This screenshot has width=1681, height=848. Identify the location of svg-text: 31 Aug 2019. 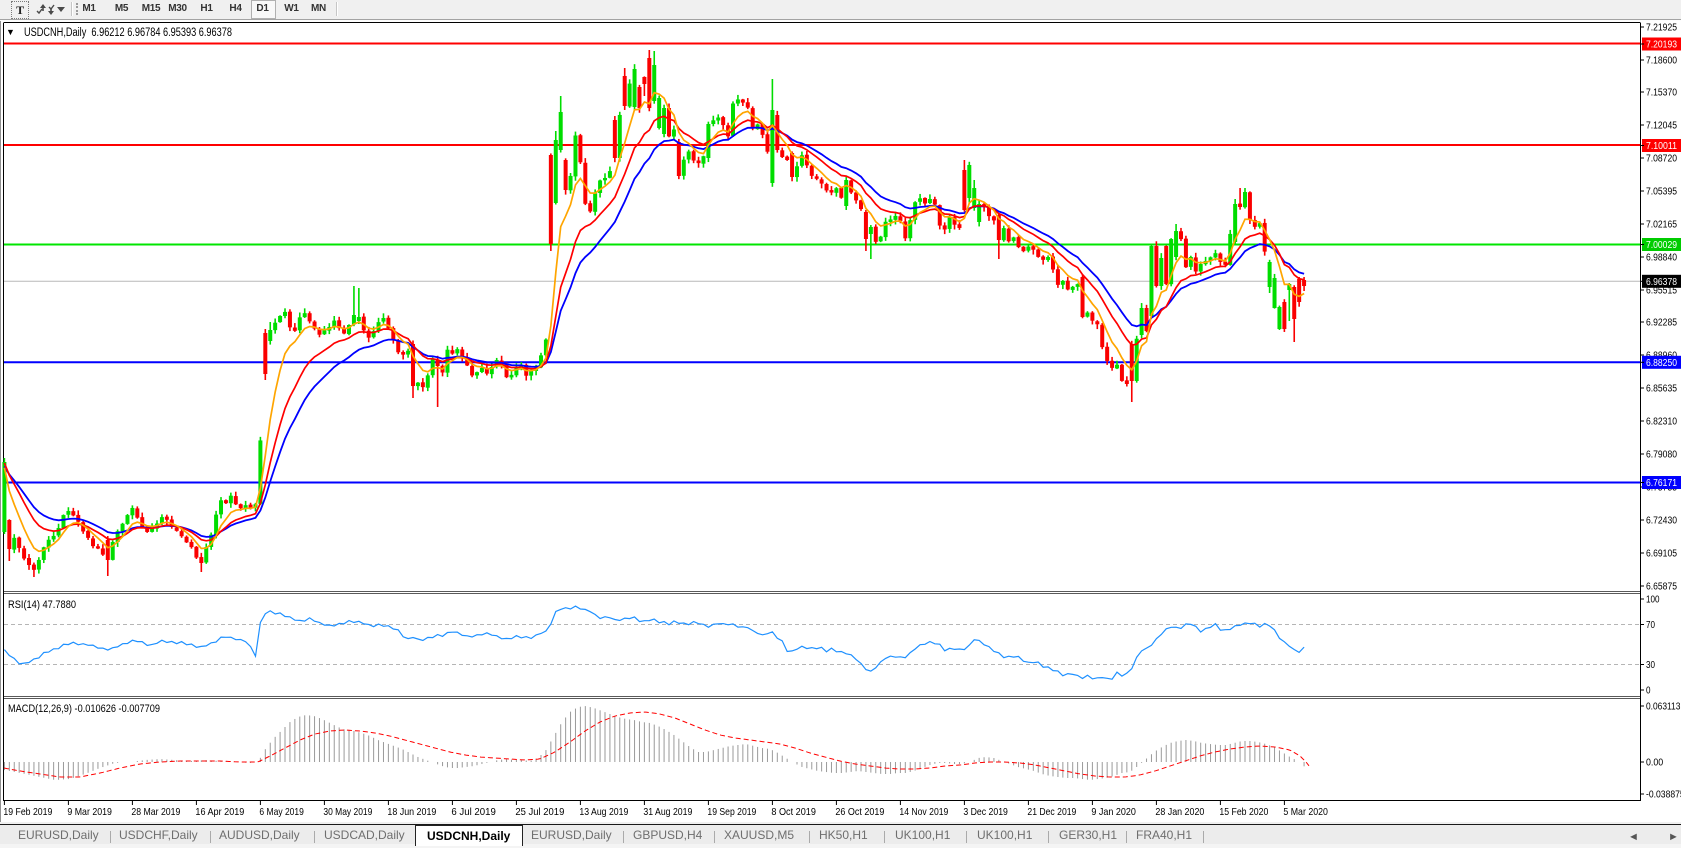
(667, 812).